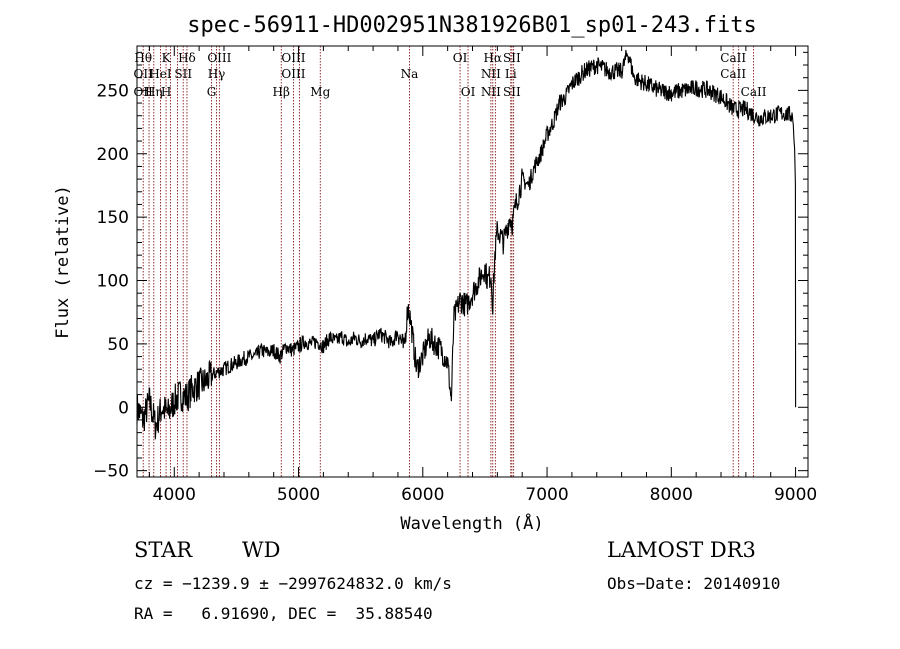  Describe the element at coordinates (160, 74) in the screenshot. I see `line-label: HeI` at that location.